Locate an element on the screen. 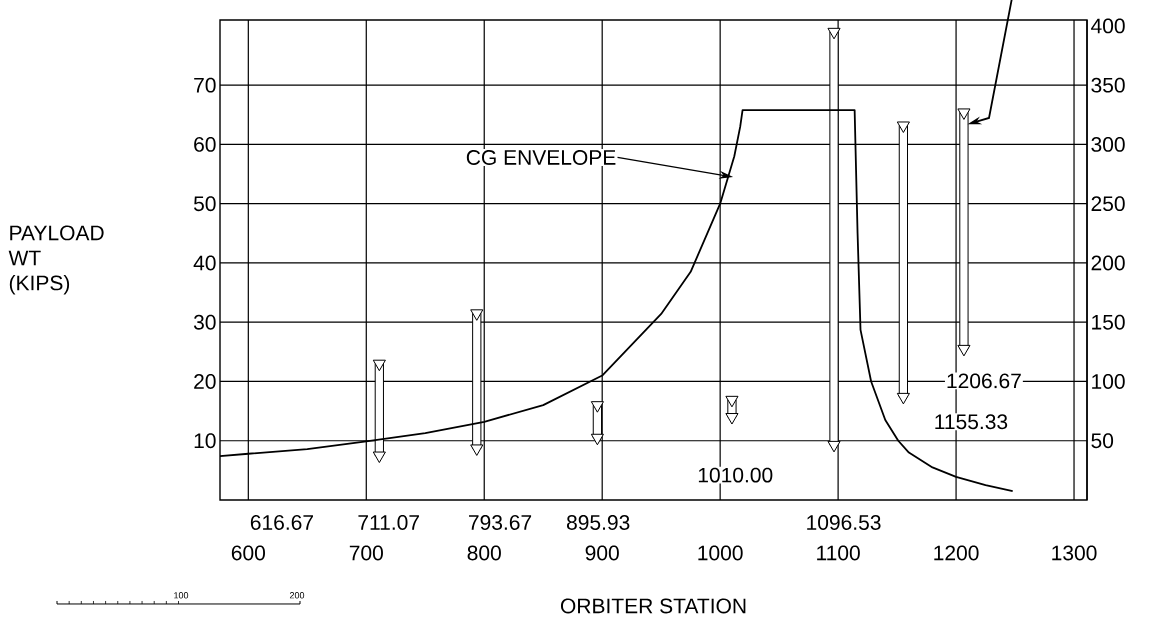 The width and height of the screenshot is (1149, 628). text: 200 is located at coordinates (297, 595).